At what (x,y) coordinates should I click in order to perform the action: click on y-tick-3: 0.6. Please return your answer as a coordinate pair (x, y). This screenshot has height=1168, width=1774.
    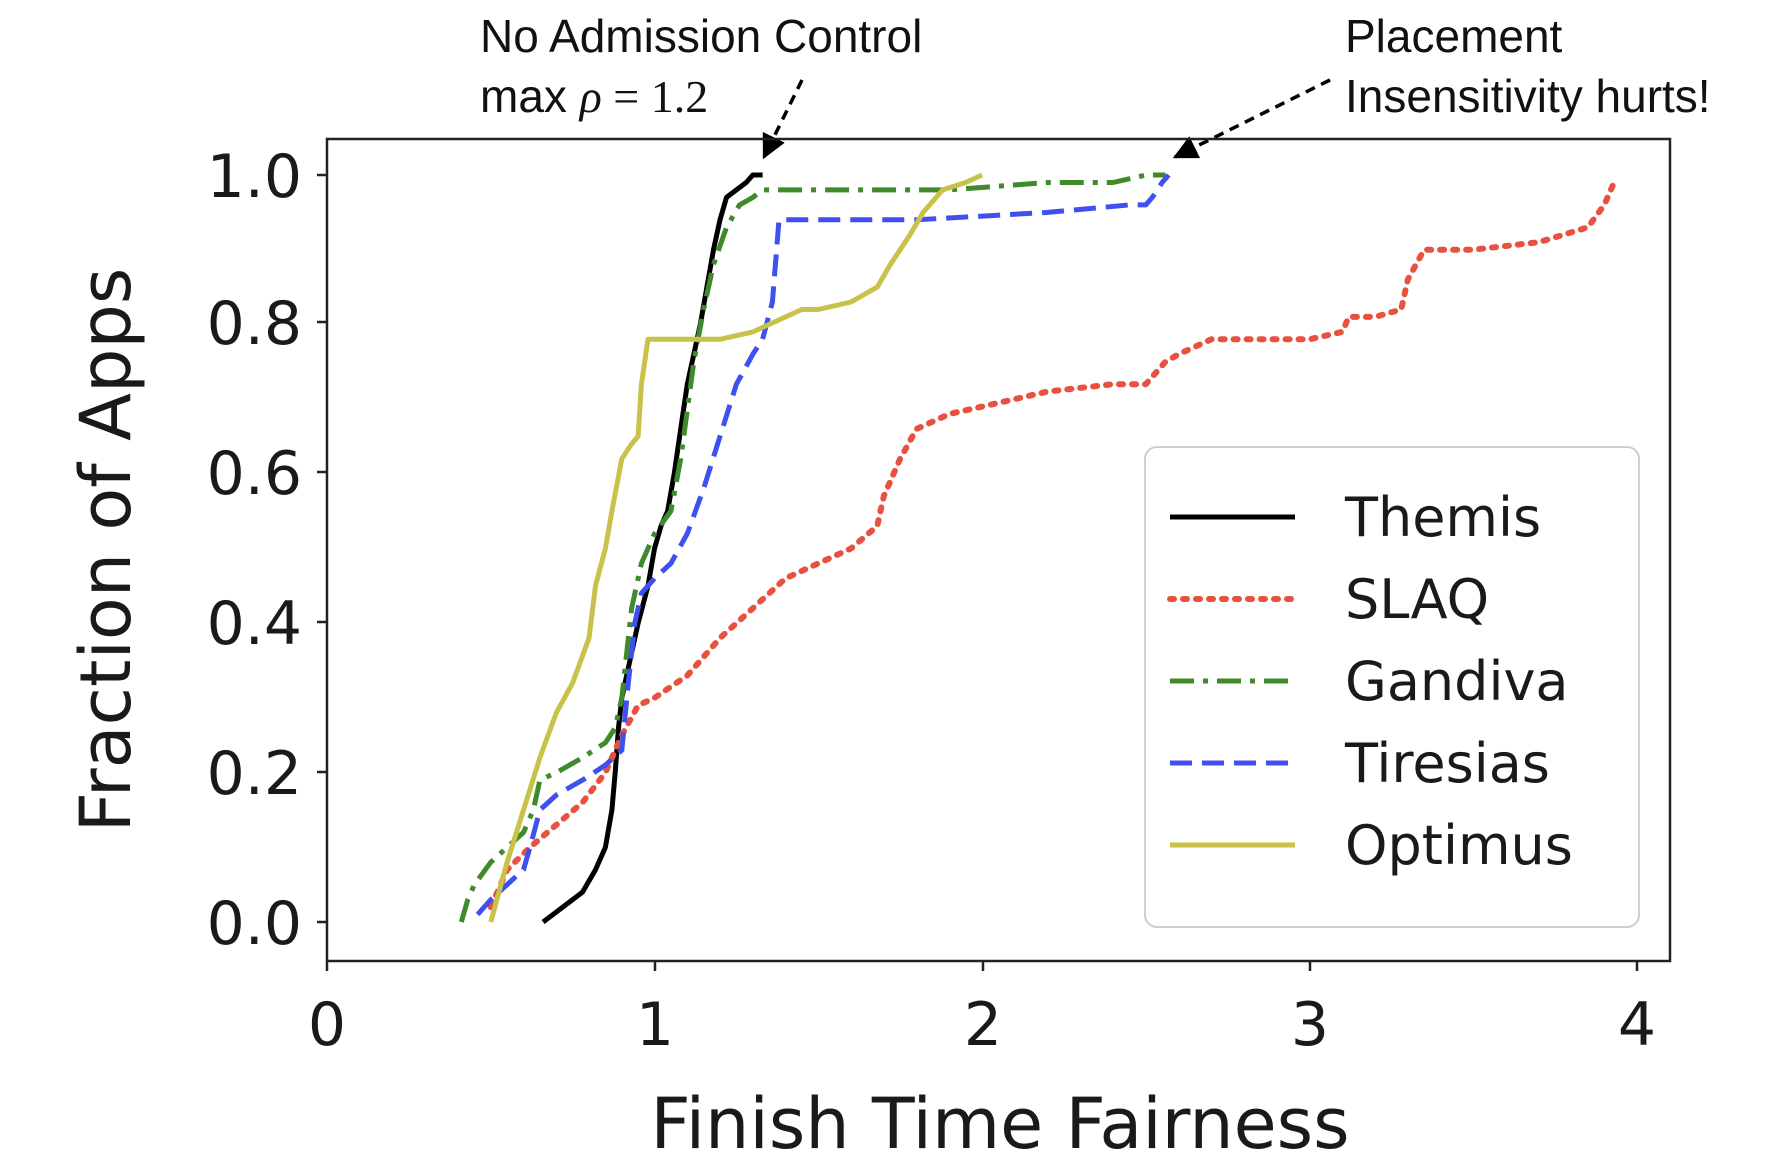
    Looking at the image, I should click on (267, 474).